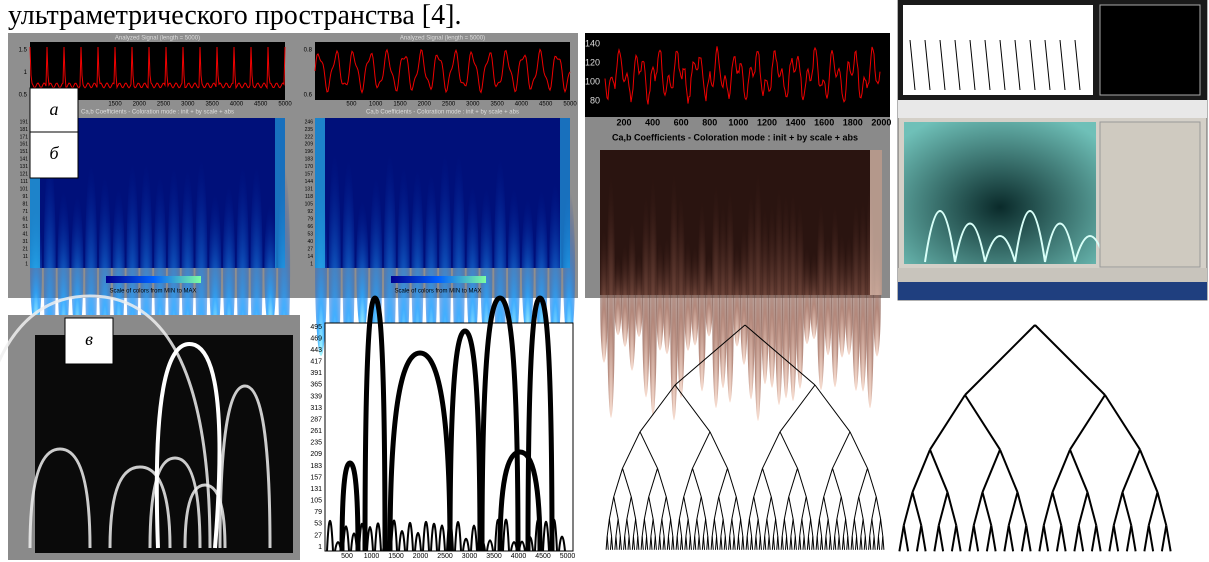 This screenshot has width=1209, height=562. I want to click on label: 209, so click(309, 145).